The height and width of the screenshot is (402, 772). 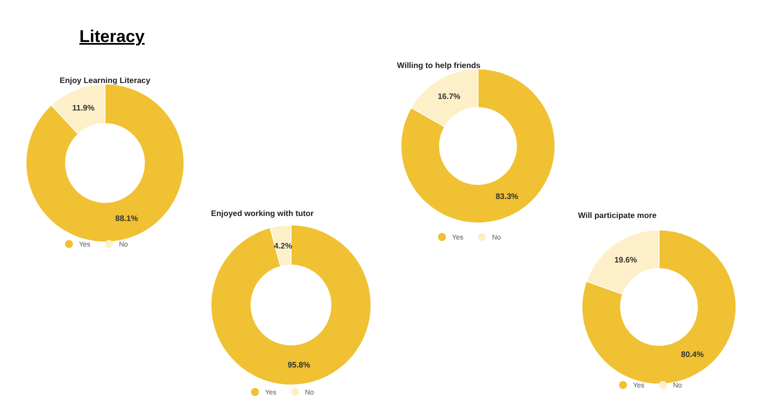 I want to click on data-label: 80.4%, so click(x=692, y=354).